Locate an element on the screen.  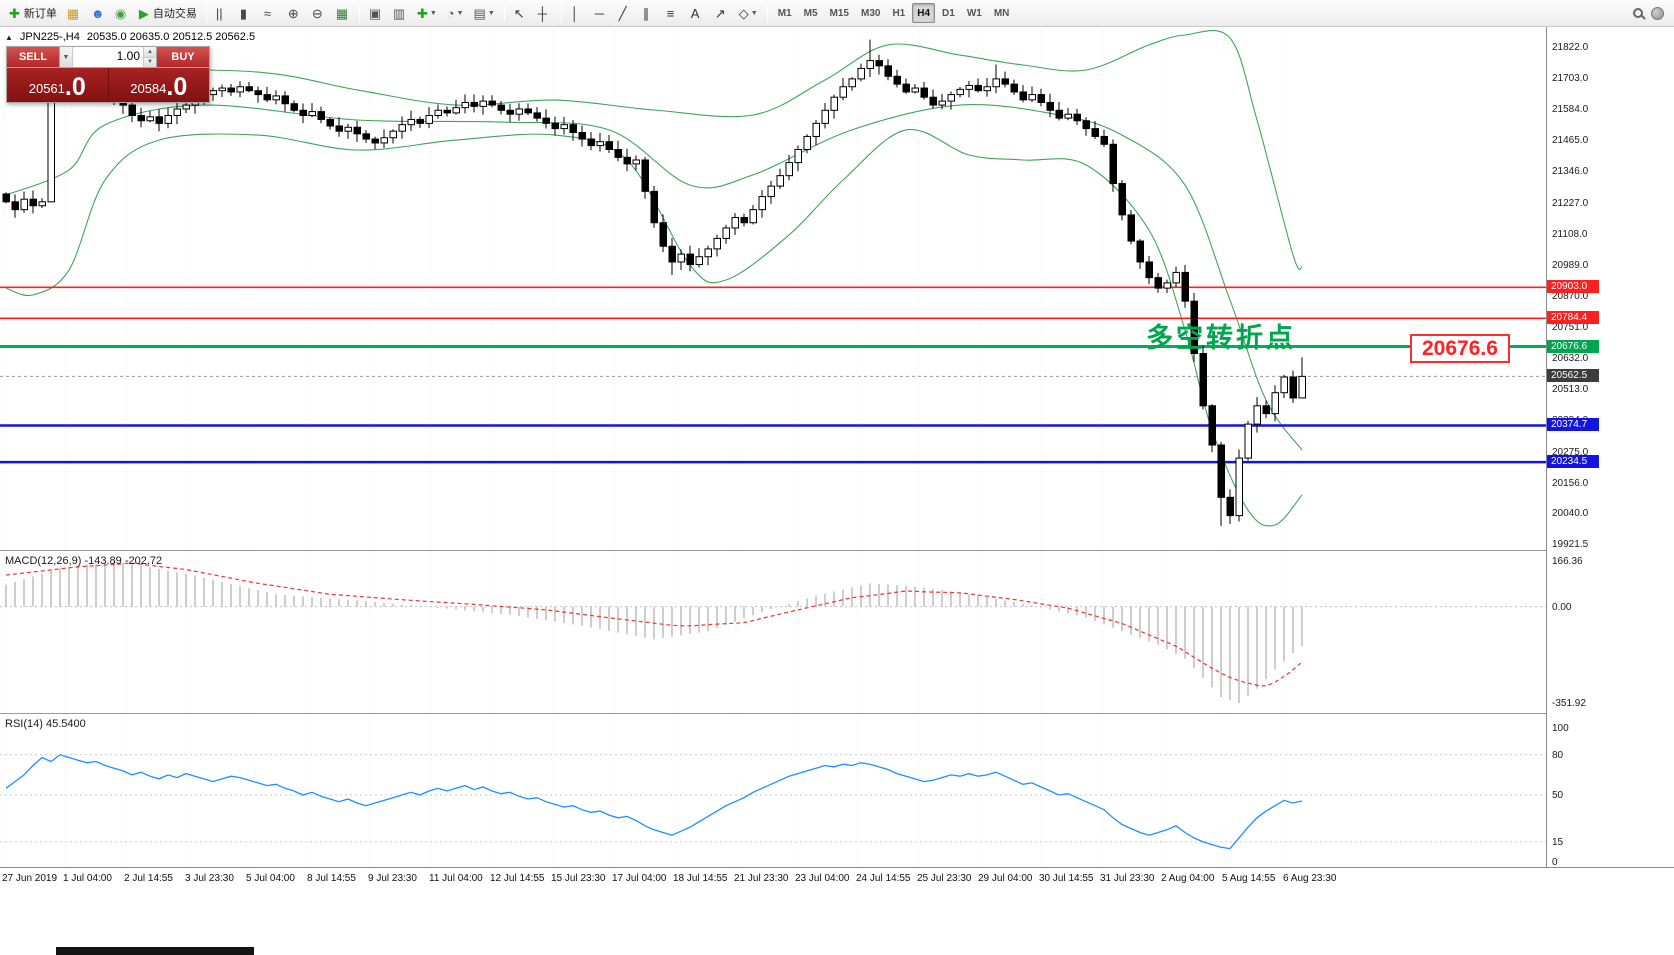
buy-price-button: 20584 .0 is located at coordinates (158, 85).